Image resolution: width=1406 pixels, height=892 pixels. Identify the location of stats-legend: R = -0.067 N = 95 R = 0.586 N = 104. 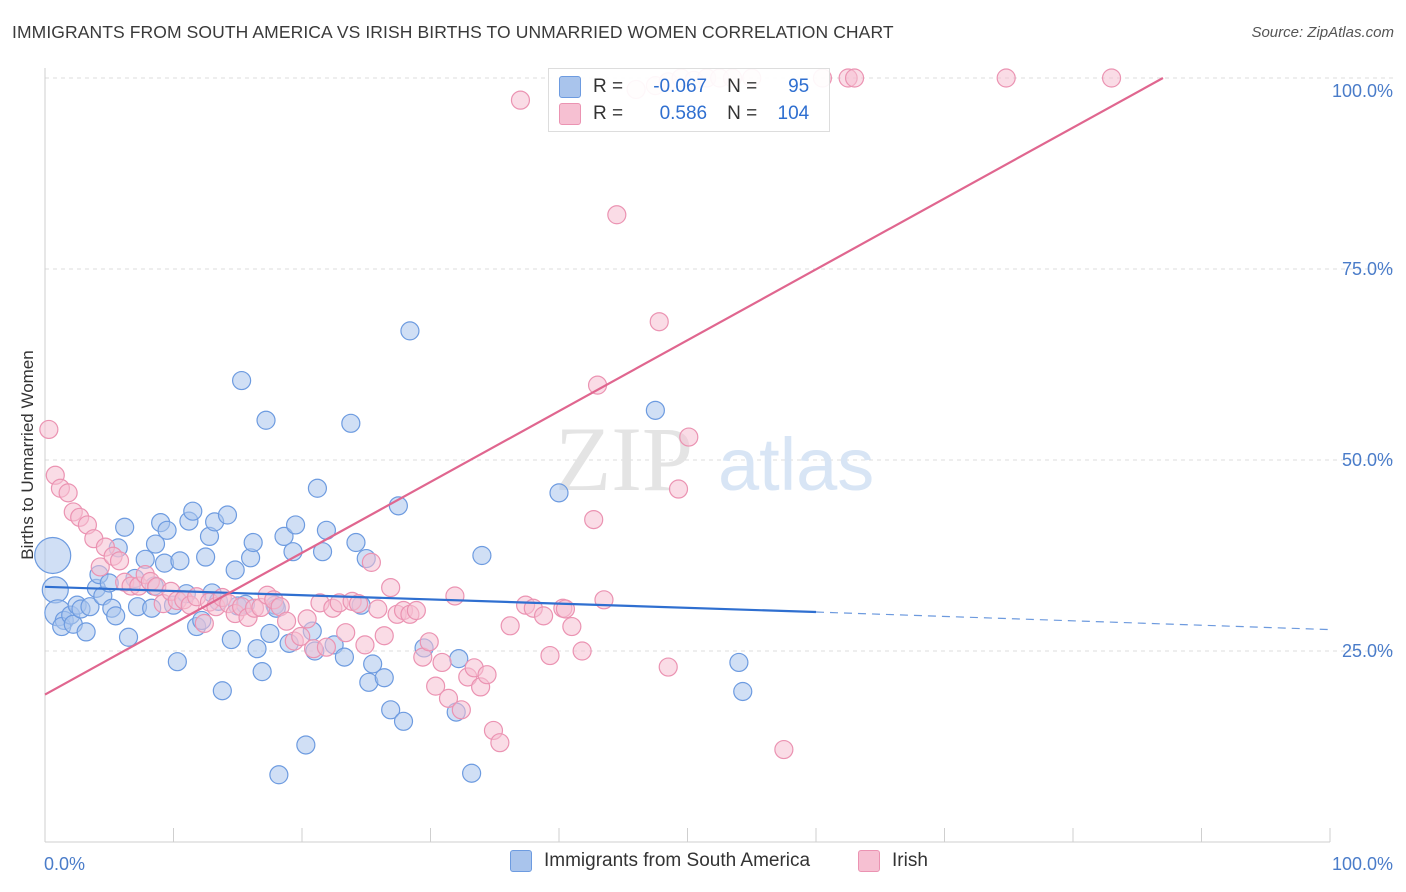
(689, 100).